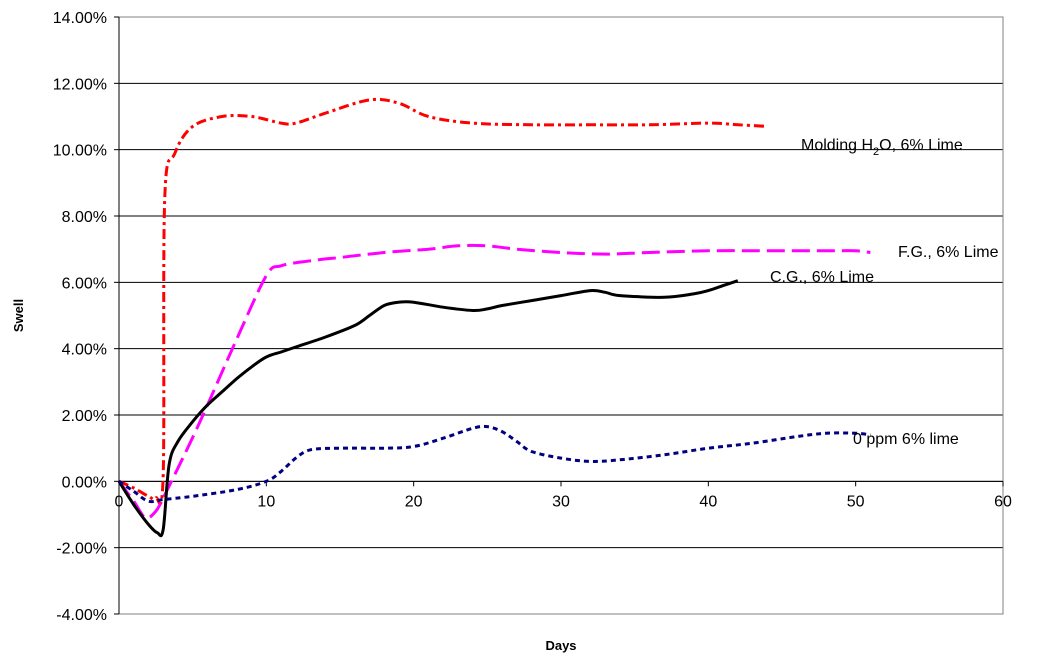  What do you see at coordinates (822, 277) in the screenshot?
I see `series-label-2: C.G., 6% Lime` at bounding box center [822, 277].